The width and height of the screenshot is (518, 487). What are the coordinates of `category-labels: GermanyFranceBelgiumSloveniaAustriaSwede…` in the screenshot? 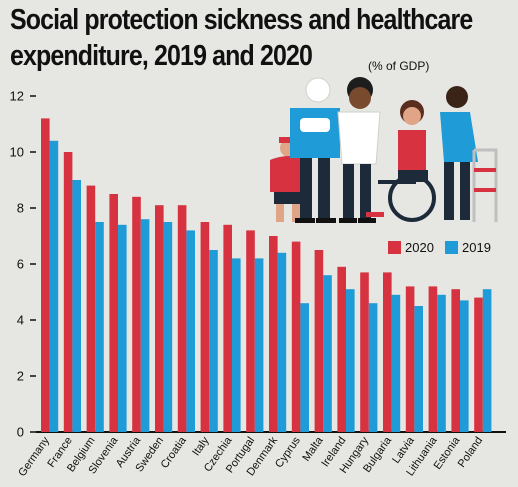 It's located at (250, 456).